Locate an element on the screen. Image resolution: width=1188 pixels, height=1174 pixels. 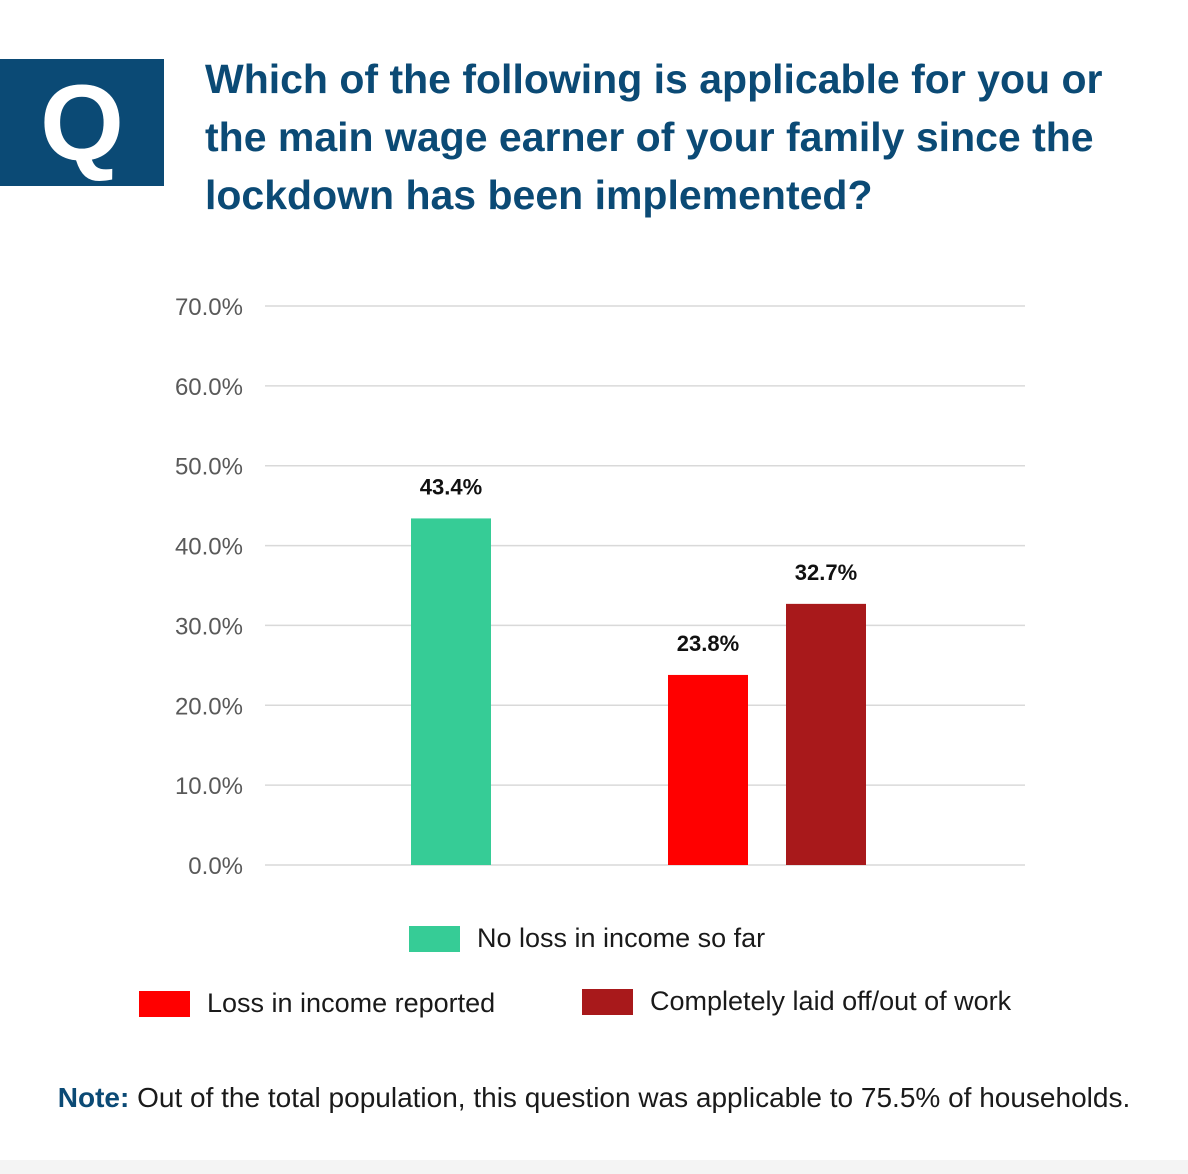
y-tick-label: 40.0% is located at coordinates (209, 547).